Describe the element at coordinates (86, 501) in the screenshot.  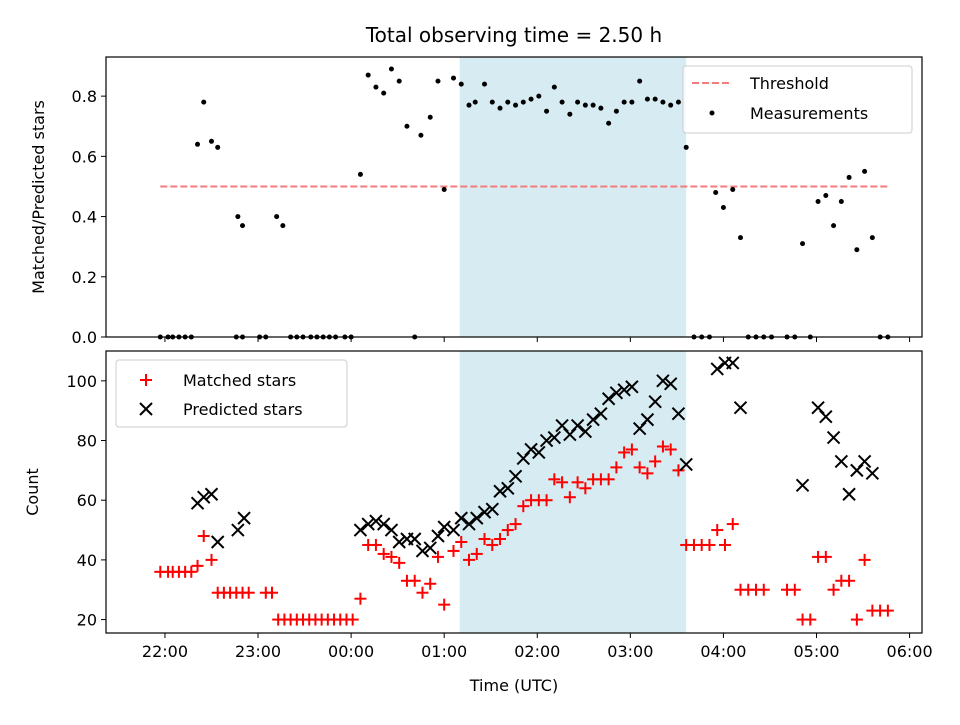
I see `bottom-y-ticks: 20 40 60 80 100` at that location.